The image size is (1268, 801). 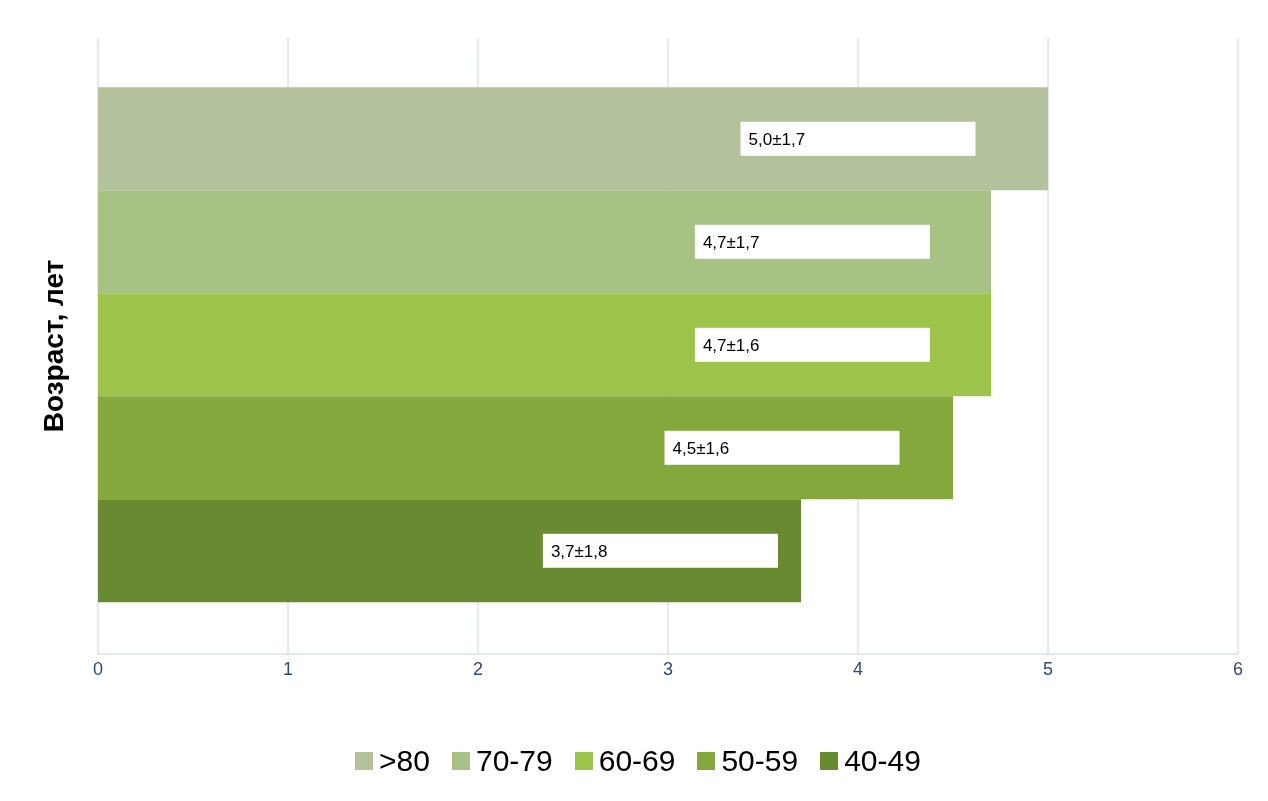 What do you see at coordinates (812, 241) in the screenshot?
I see `label-box: 4,7±1,7` at bounding box center [812, 241].